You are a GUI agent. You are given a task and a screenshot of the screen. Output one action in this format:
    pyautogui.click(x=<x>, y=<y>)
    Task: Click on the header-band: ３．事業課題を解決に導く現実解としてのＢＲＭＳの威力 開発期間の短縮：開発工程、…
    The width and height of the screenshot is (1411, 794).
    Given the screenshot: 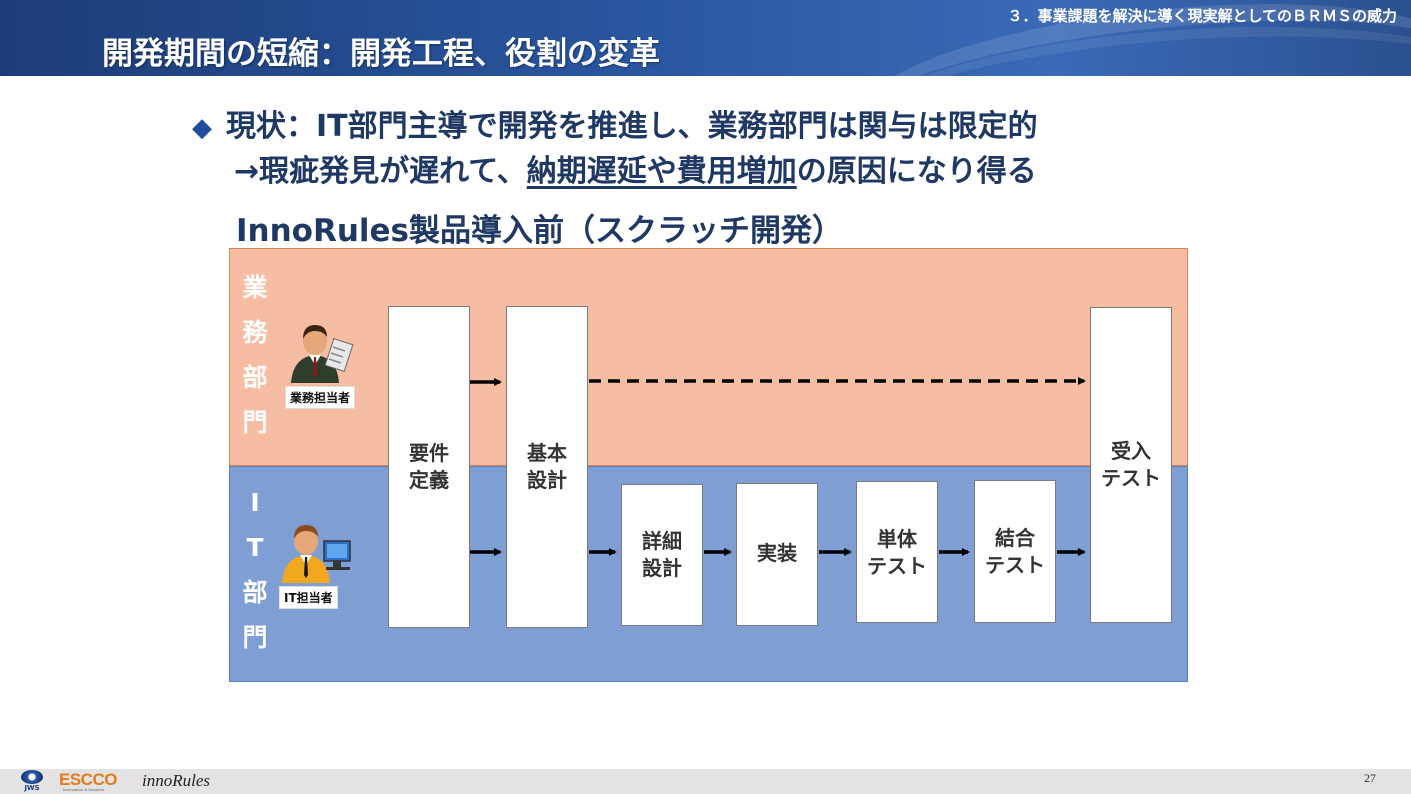 What is the action you would take?
    pyautogui.click(x=705, y=38)
    